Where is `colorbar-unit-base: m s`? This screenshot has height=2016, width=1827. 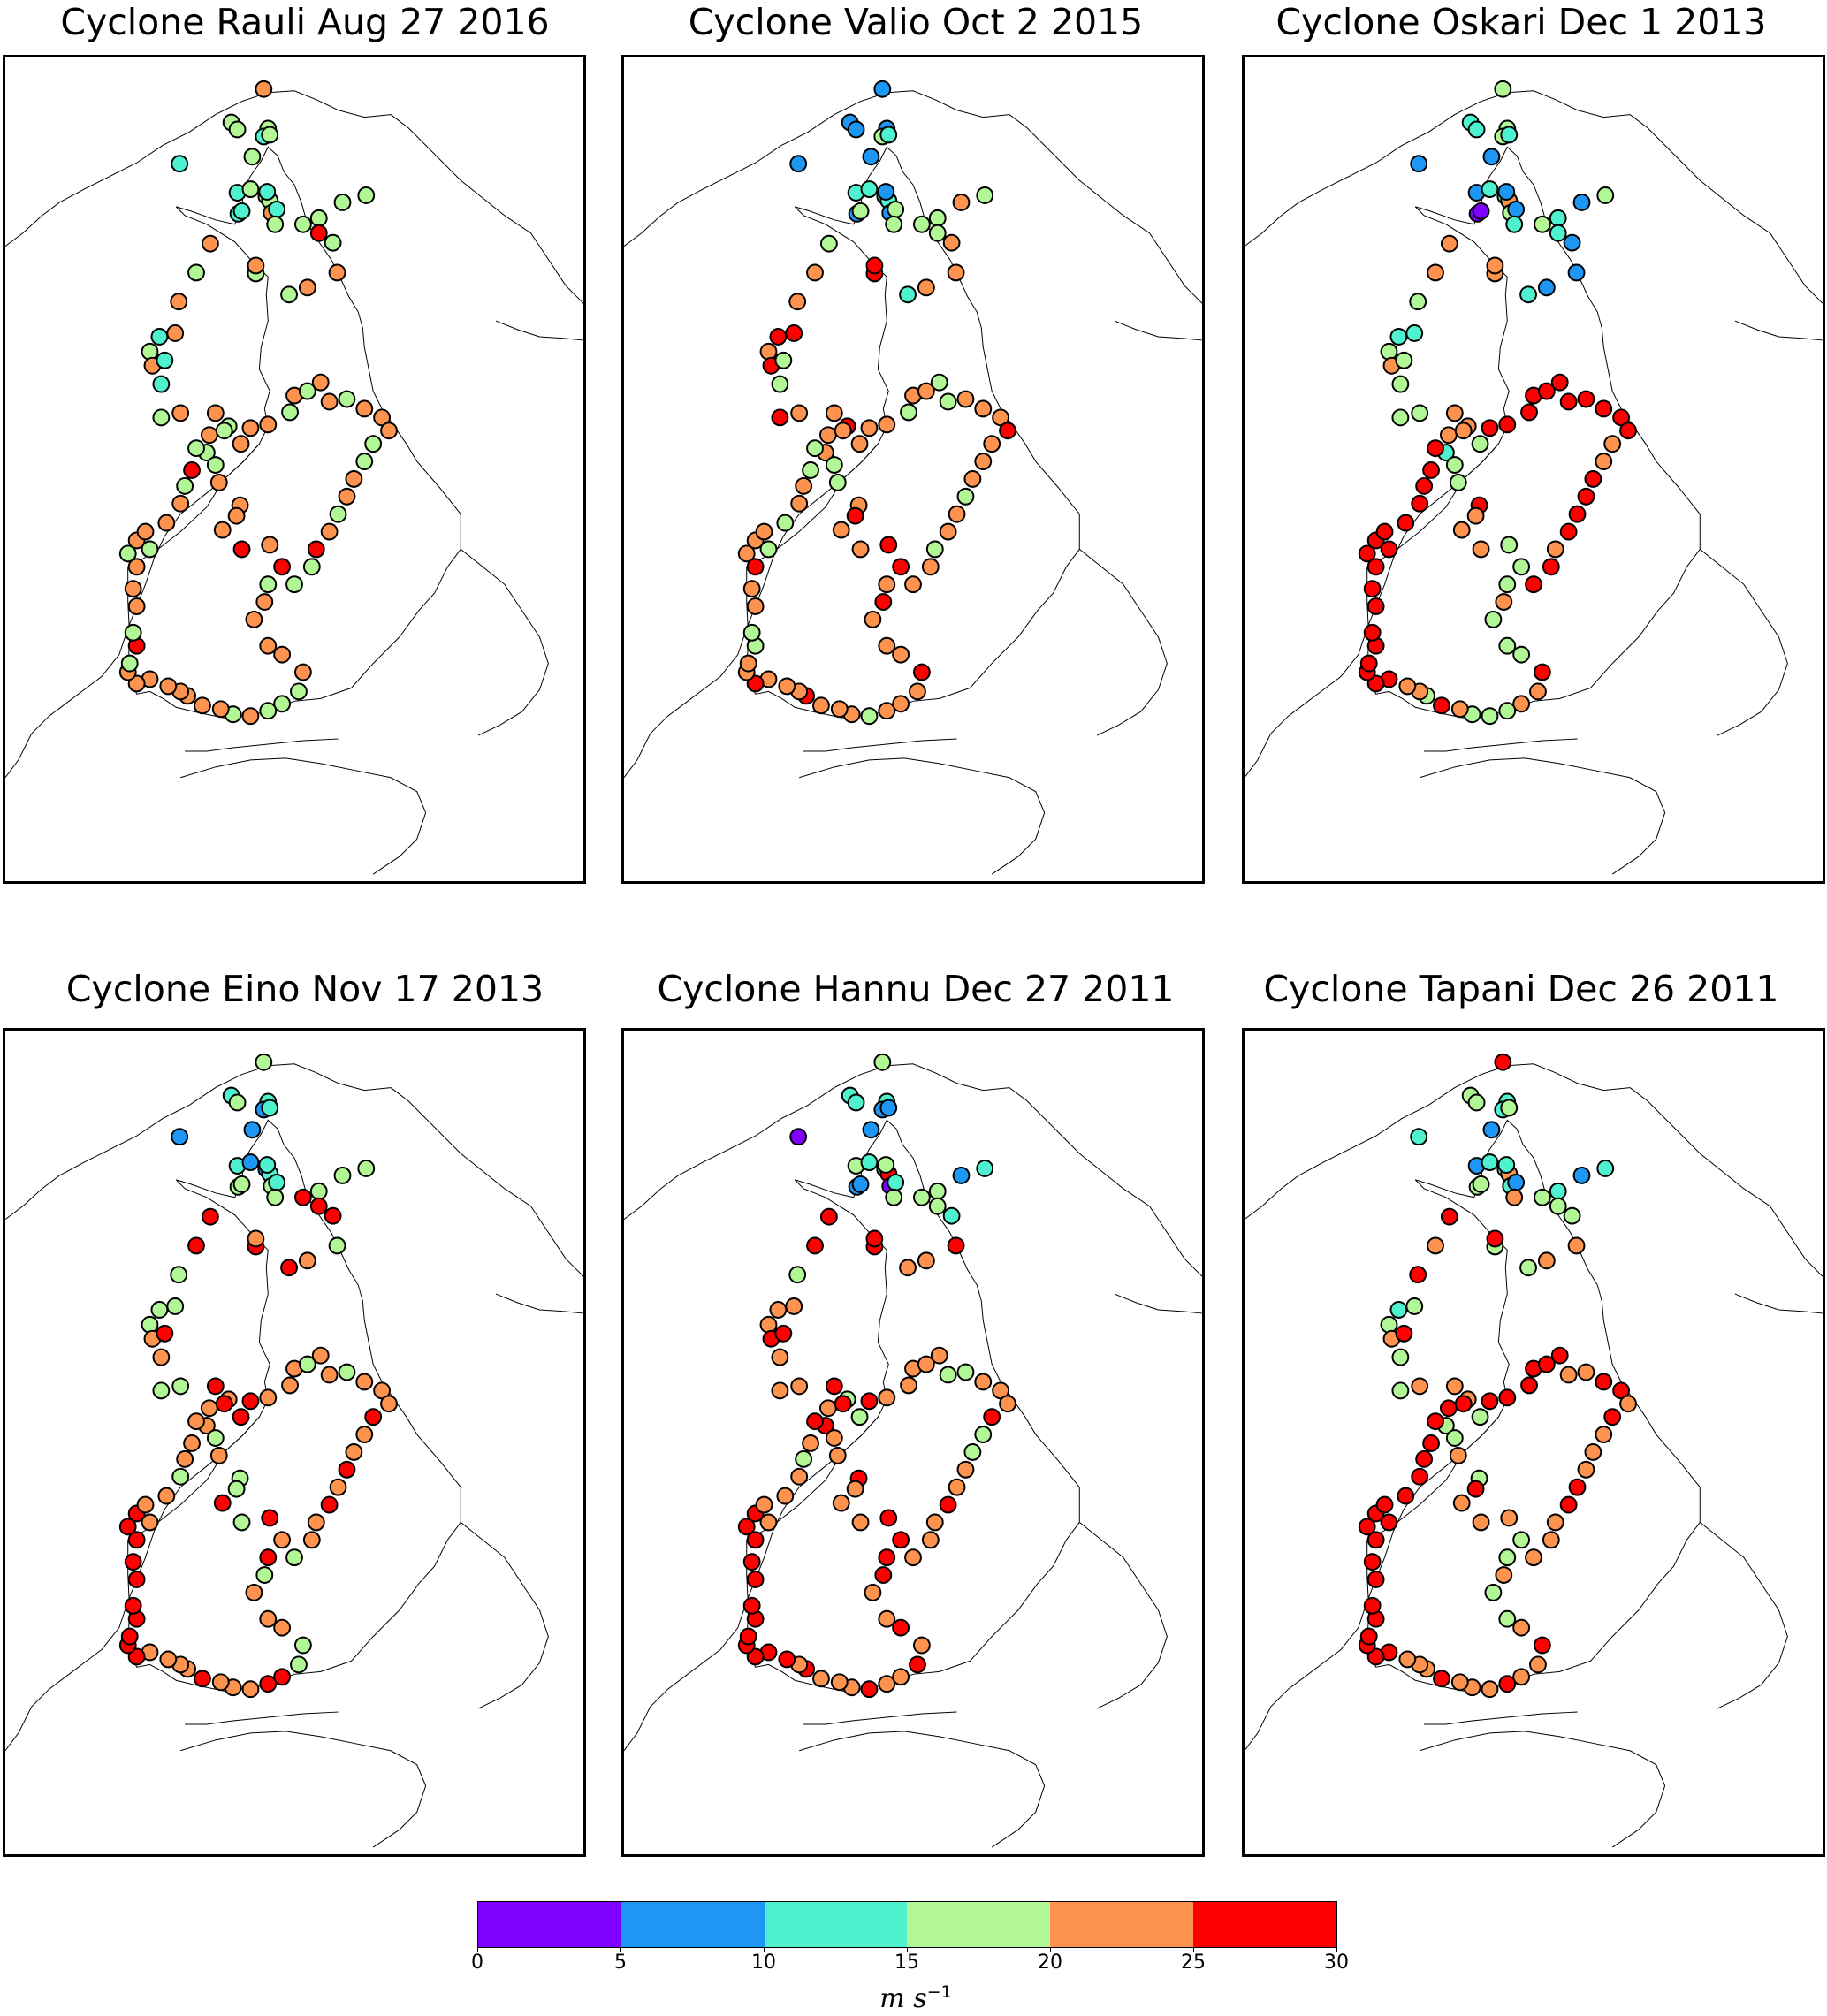
colorbar-unit-base: m s is located at coordinates (903, 1999).